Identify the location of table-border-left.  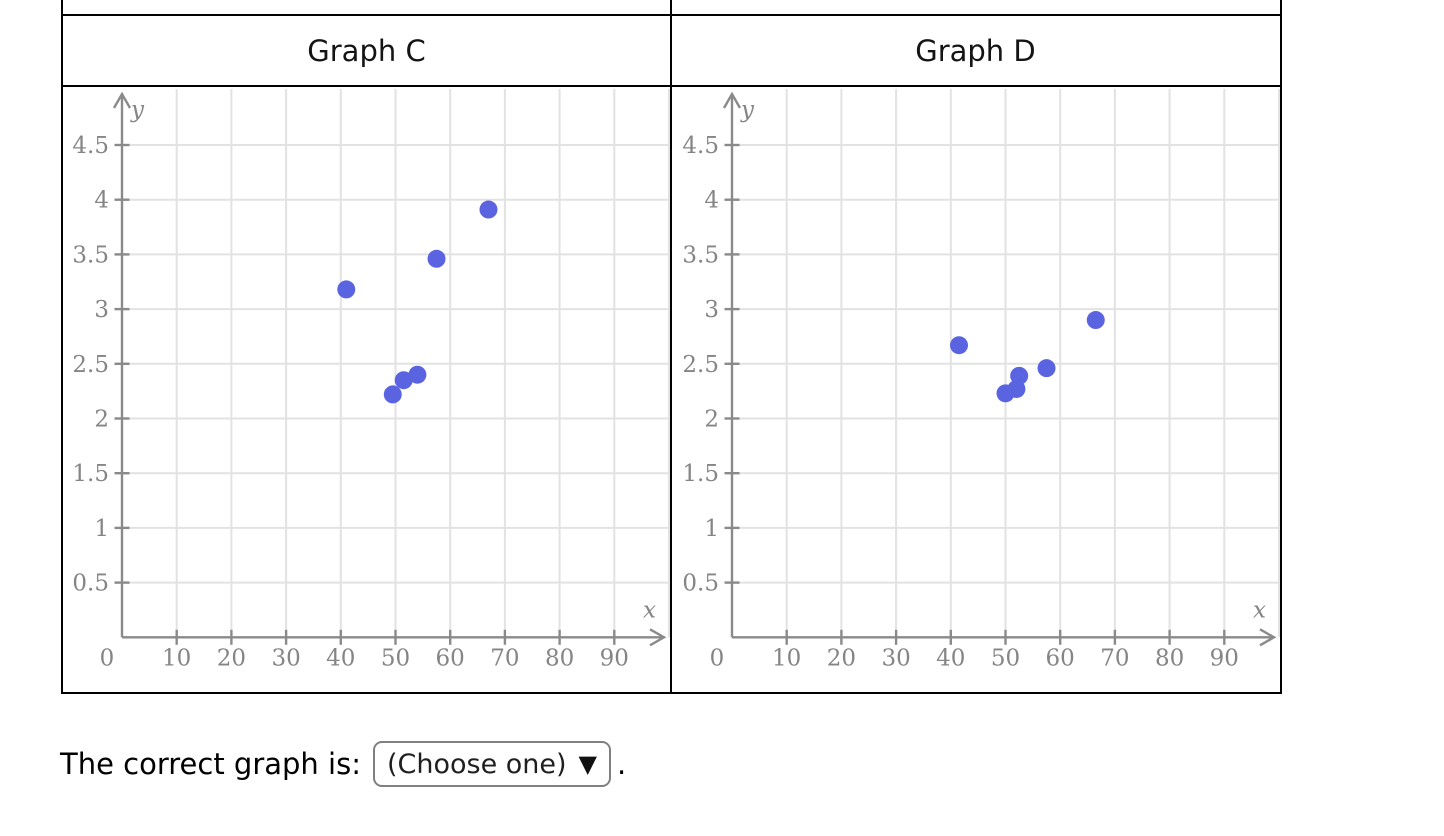
(62, 347).